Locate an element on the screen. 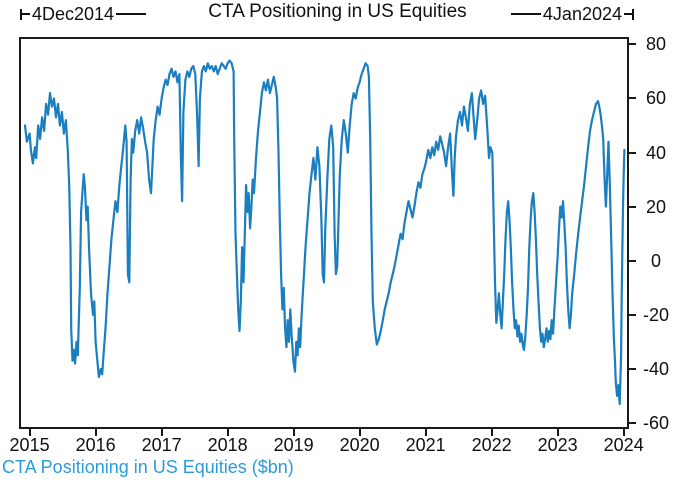 Image resolution: width=675 pixels, height=482 pixels. y-axis-tick-label: 80 is located at coordinates (656, 44).